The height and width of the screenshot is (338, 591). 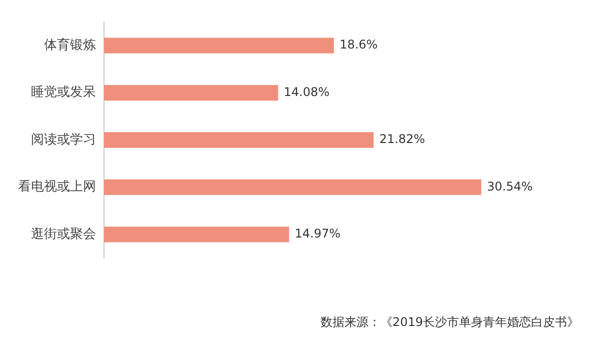 What do you see at coordinates (359, 45) in the screenshot?
I see `data-label: 18.6%` at bounding box center [359, 45].